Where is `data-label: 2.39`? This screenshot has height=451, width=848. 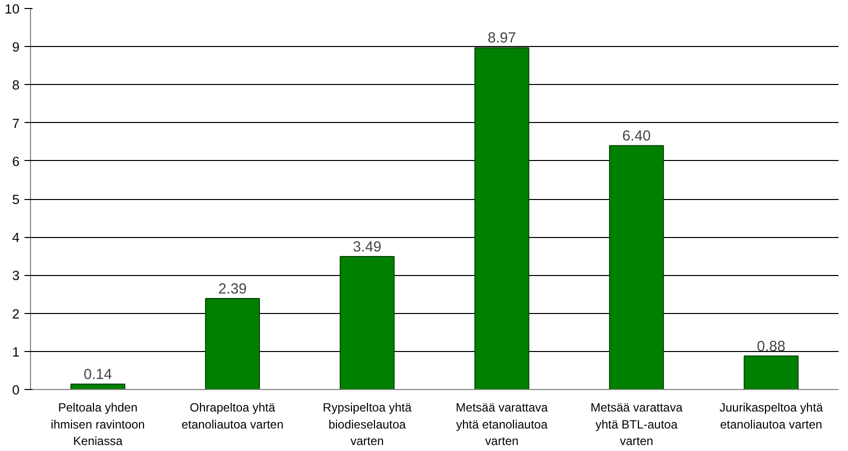
data-label: 2.39 is located at coordinates (232, 289).